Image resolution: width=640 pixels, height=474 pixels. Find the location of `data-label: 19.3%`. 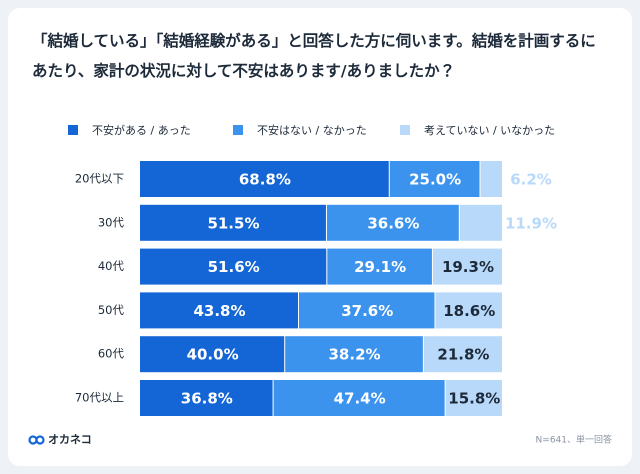

data-label: 19.3% is located at coordinates (468, 267).